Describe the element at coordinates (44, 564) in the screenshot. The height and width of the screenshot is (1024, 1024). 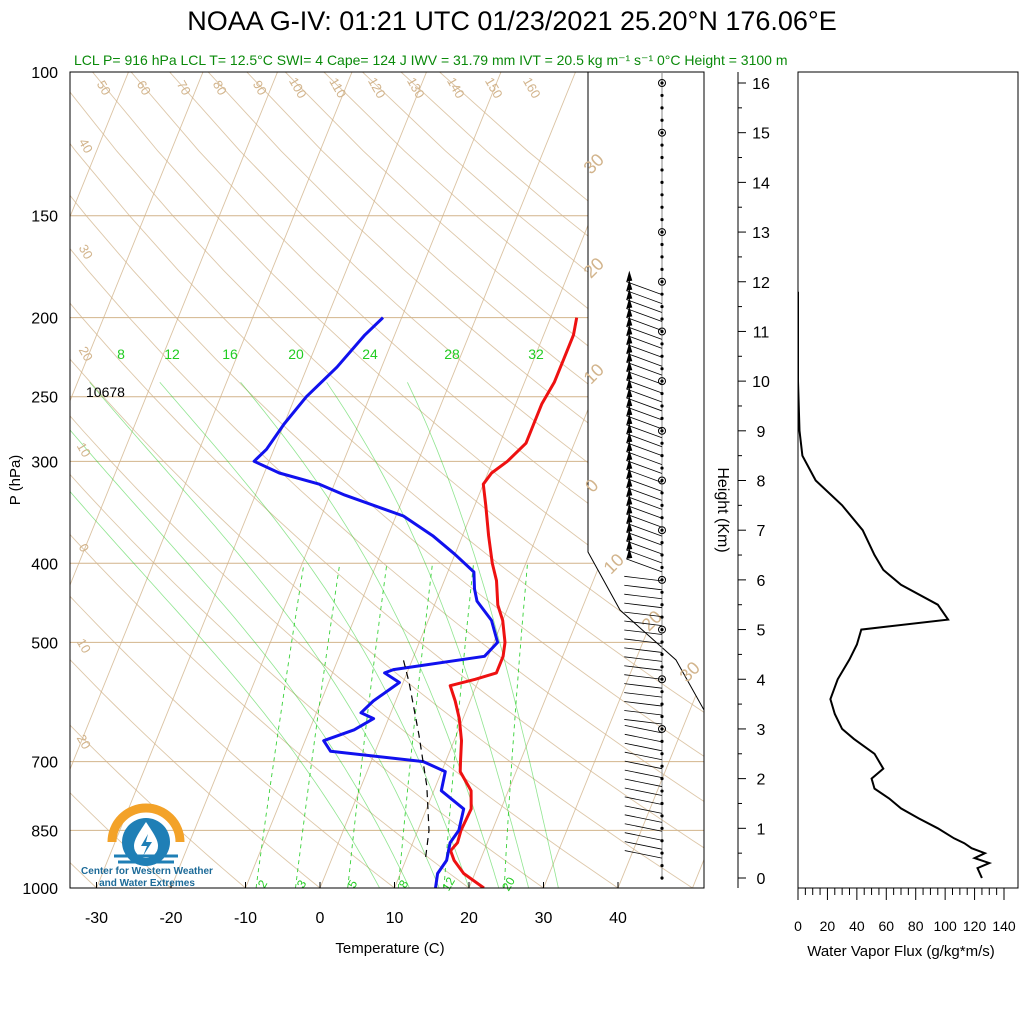
I see `pressure-tick-label: 400` at that location.